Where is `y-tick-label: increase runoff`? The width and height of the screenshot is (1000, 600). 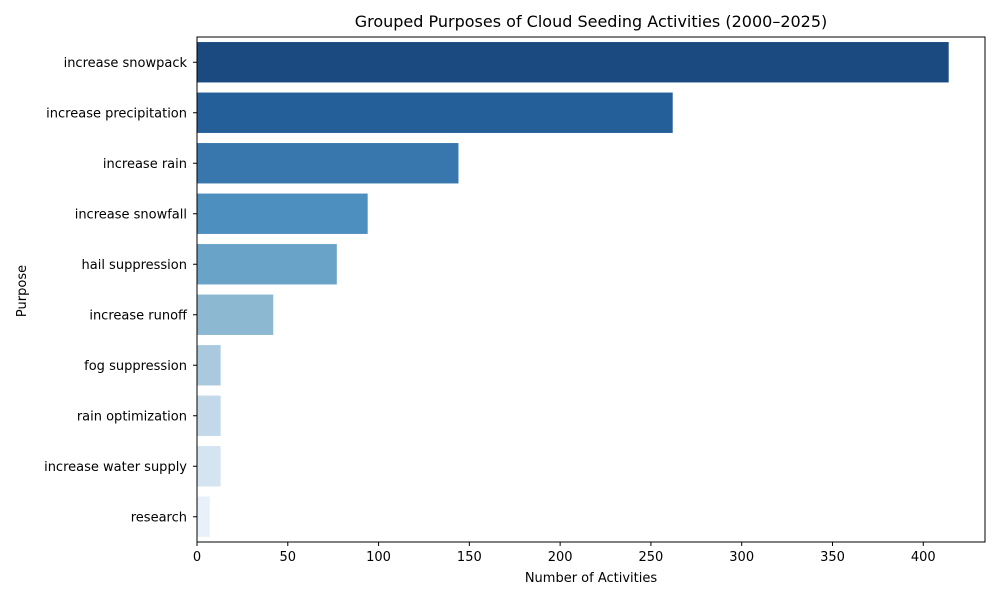
y-tick-label: increase runoff is located at coordinates (138, 315).